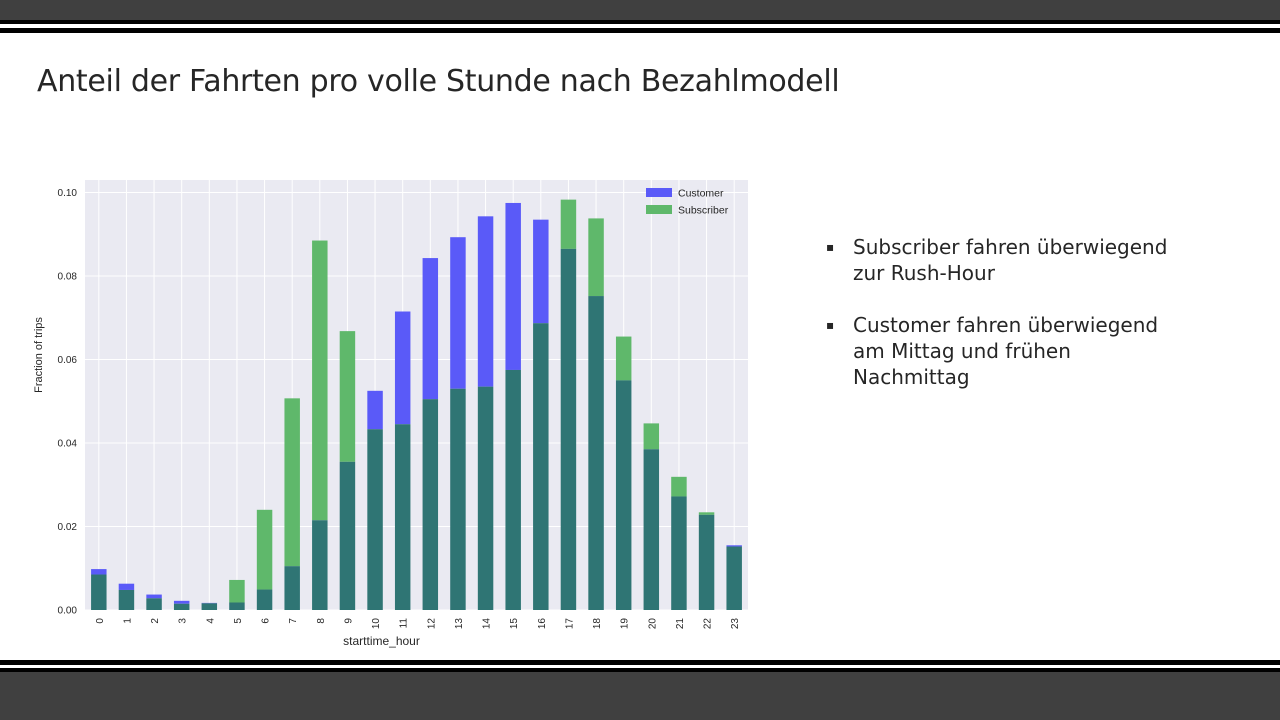  Describe the element at coordinates (68, 360) in the screenshot. I see `y-tick-label: 0.06` at that location.